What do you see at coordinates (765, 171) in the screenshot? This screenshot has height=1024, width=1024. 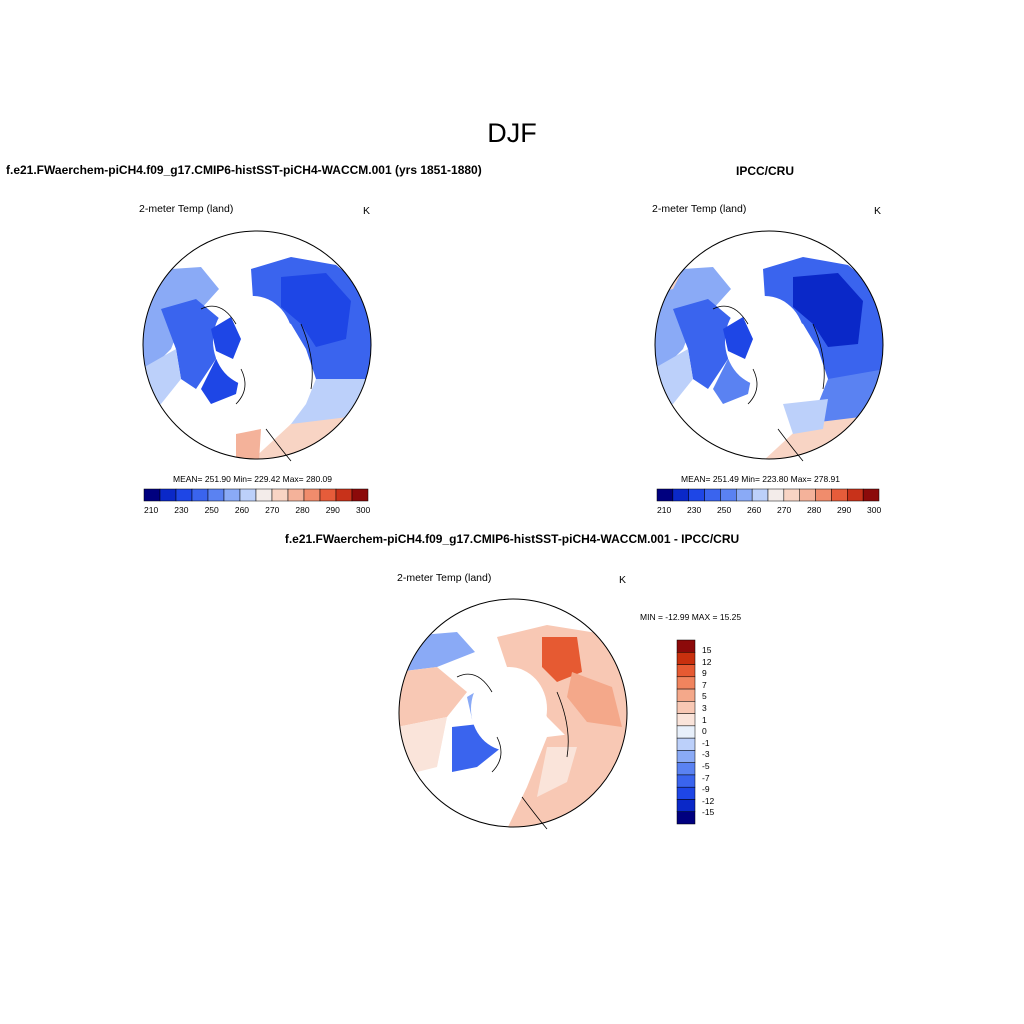 I see `panel-tr-case-title: IPCC/CRU` at bounding box center [765, 171].